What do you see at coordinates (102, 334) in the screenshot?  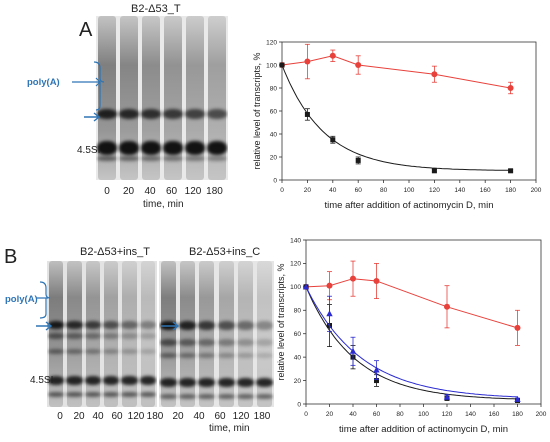 I see `gel-image-b-left` at bounding box center [102, 334].